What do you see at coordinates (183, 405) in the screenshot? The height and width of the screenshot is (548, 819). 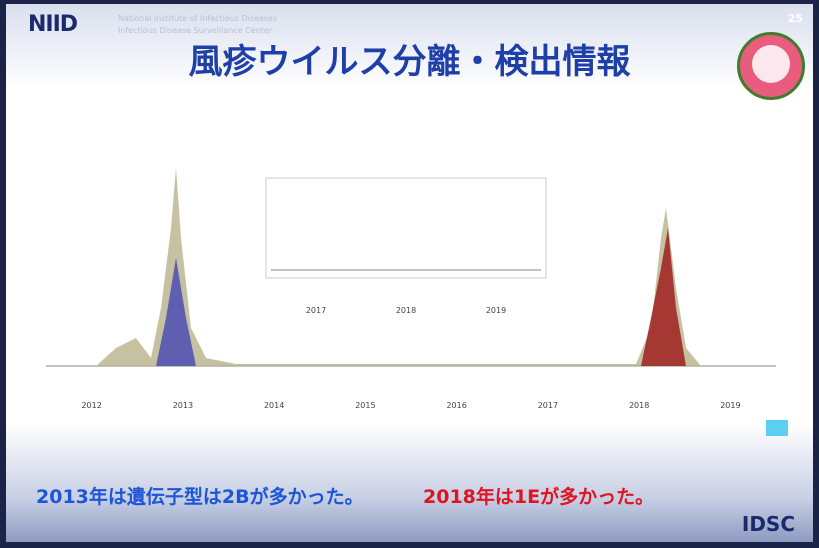 I see `year-label: 2013` at bounding box center [183, 405].